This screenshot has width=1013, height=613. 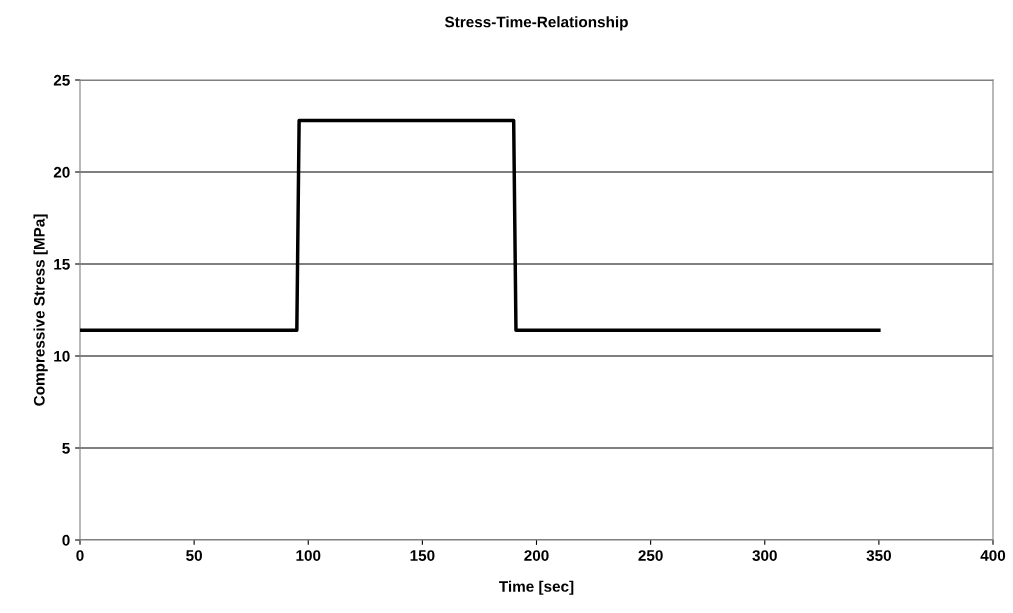 I want to click on y-tick-label: 25, so click(x=61, y=80).